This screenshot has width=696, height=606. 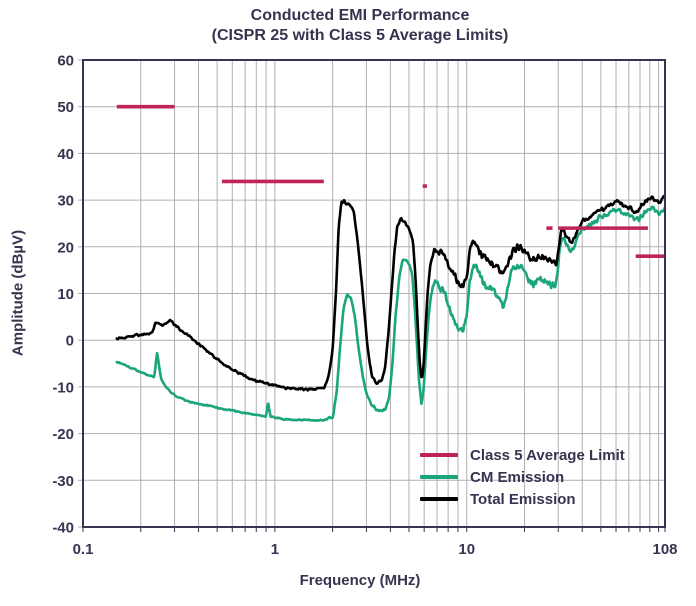 I want to click on y-tick-label: -10, so click(x=63, y=387).